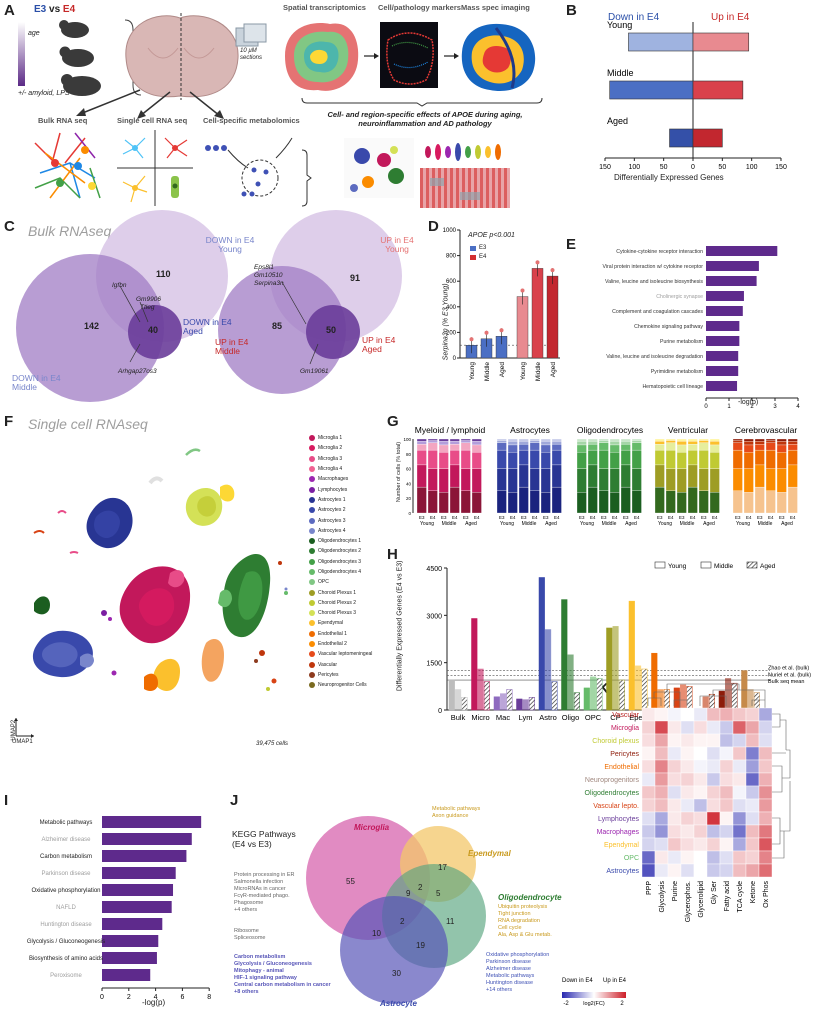  I want to click on i-row-label: Metabolic pathways, so click(66, 823).